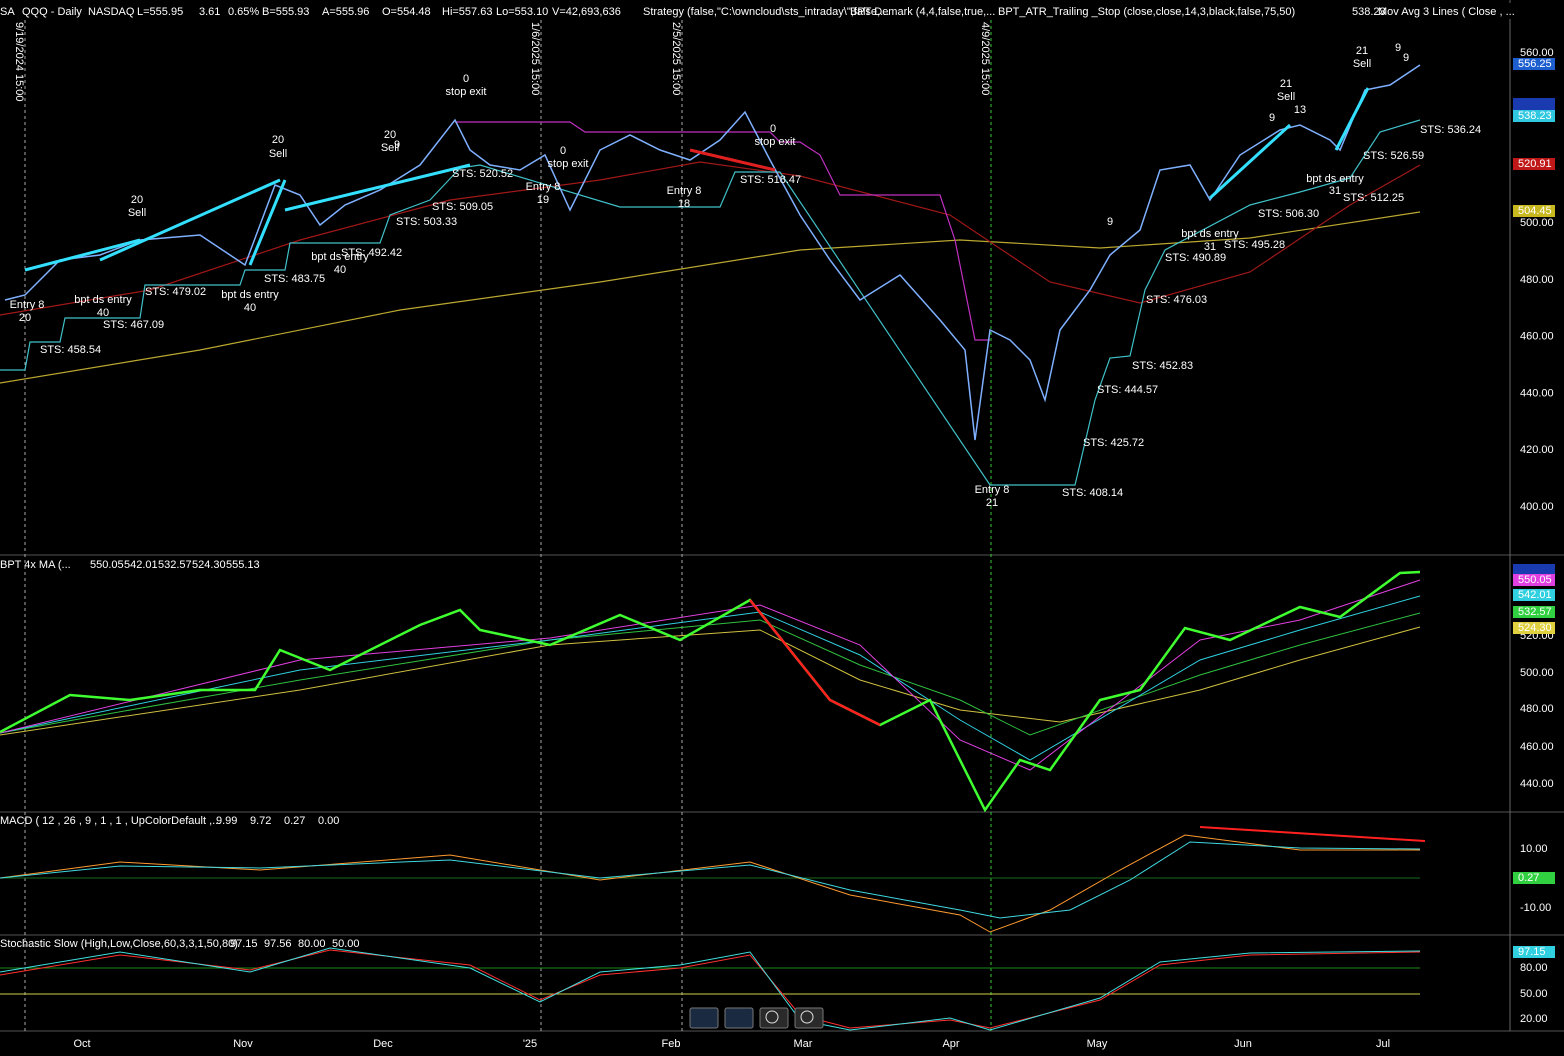 This screenshot has width=1564, height=1056. What do you see at coordinates (1537, 53) in the screenshot?
I see `price-axis-label: 560.00` at bounding box center [1537, 53].